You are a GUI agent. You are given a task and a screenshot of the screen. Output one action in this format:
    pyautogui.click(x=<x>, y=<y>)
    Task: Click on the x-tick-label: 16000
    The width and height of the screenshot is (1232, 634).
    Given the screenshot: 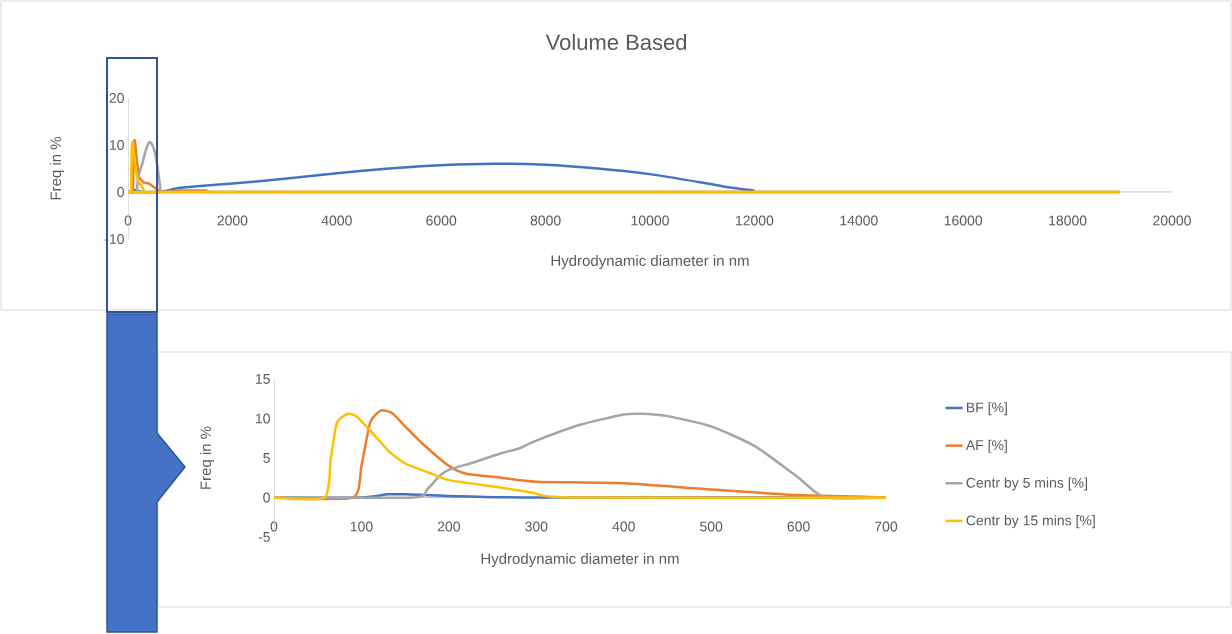 What is the action you would take?
    pyautogui.click(x=963, y=220)
    